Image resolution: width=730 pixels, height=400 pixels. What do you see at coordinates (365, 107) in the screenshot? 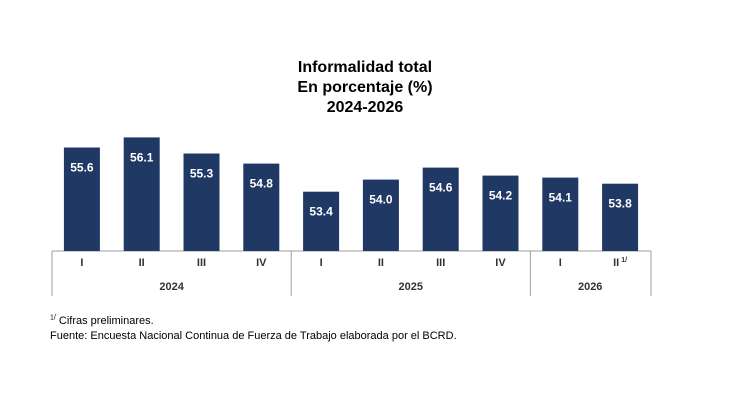
I see `chart-title-line-3: 2024-2026` at bounding box center [365, 107].